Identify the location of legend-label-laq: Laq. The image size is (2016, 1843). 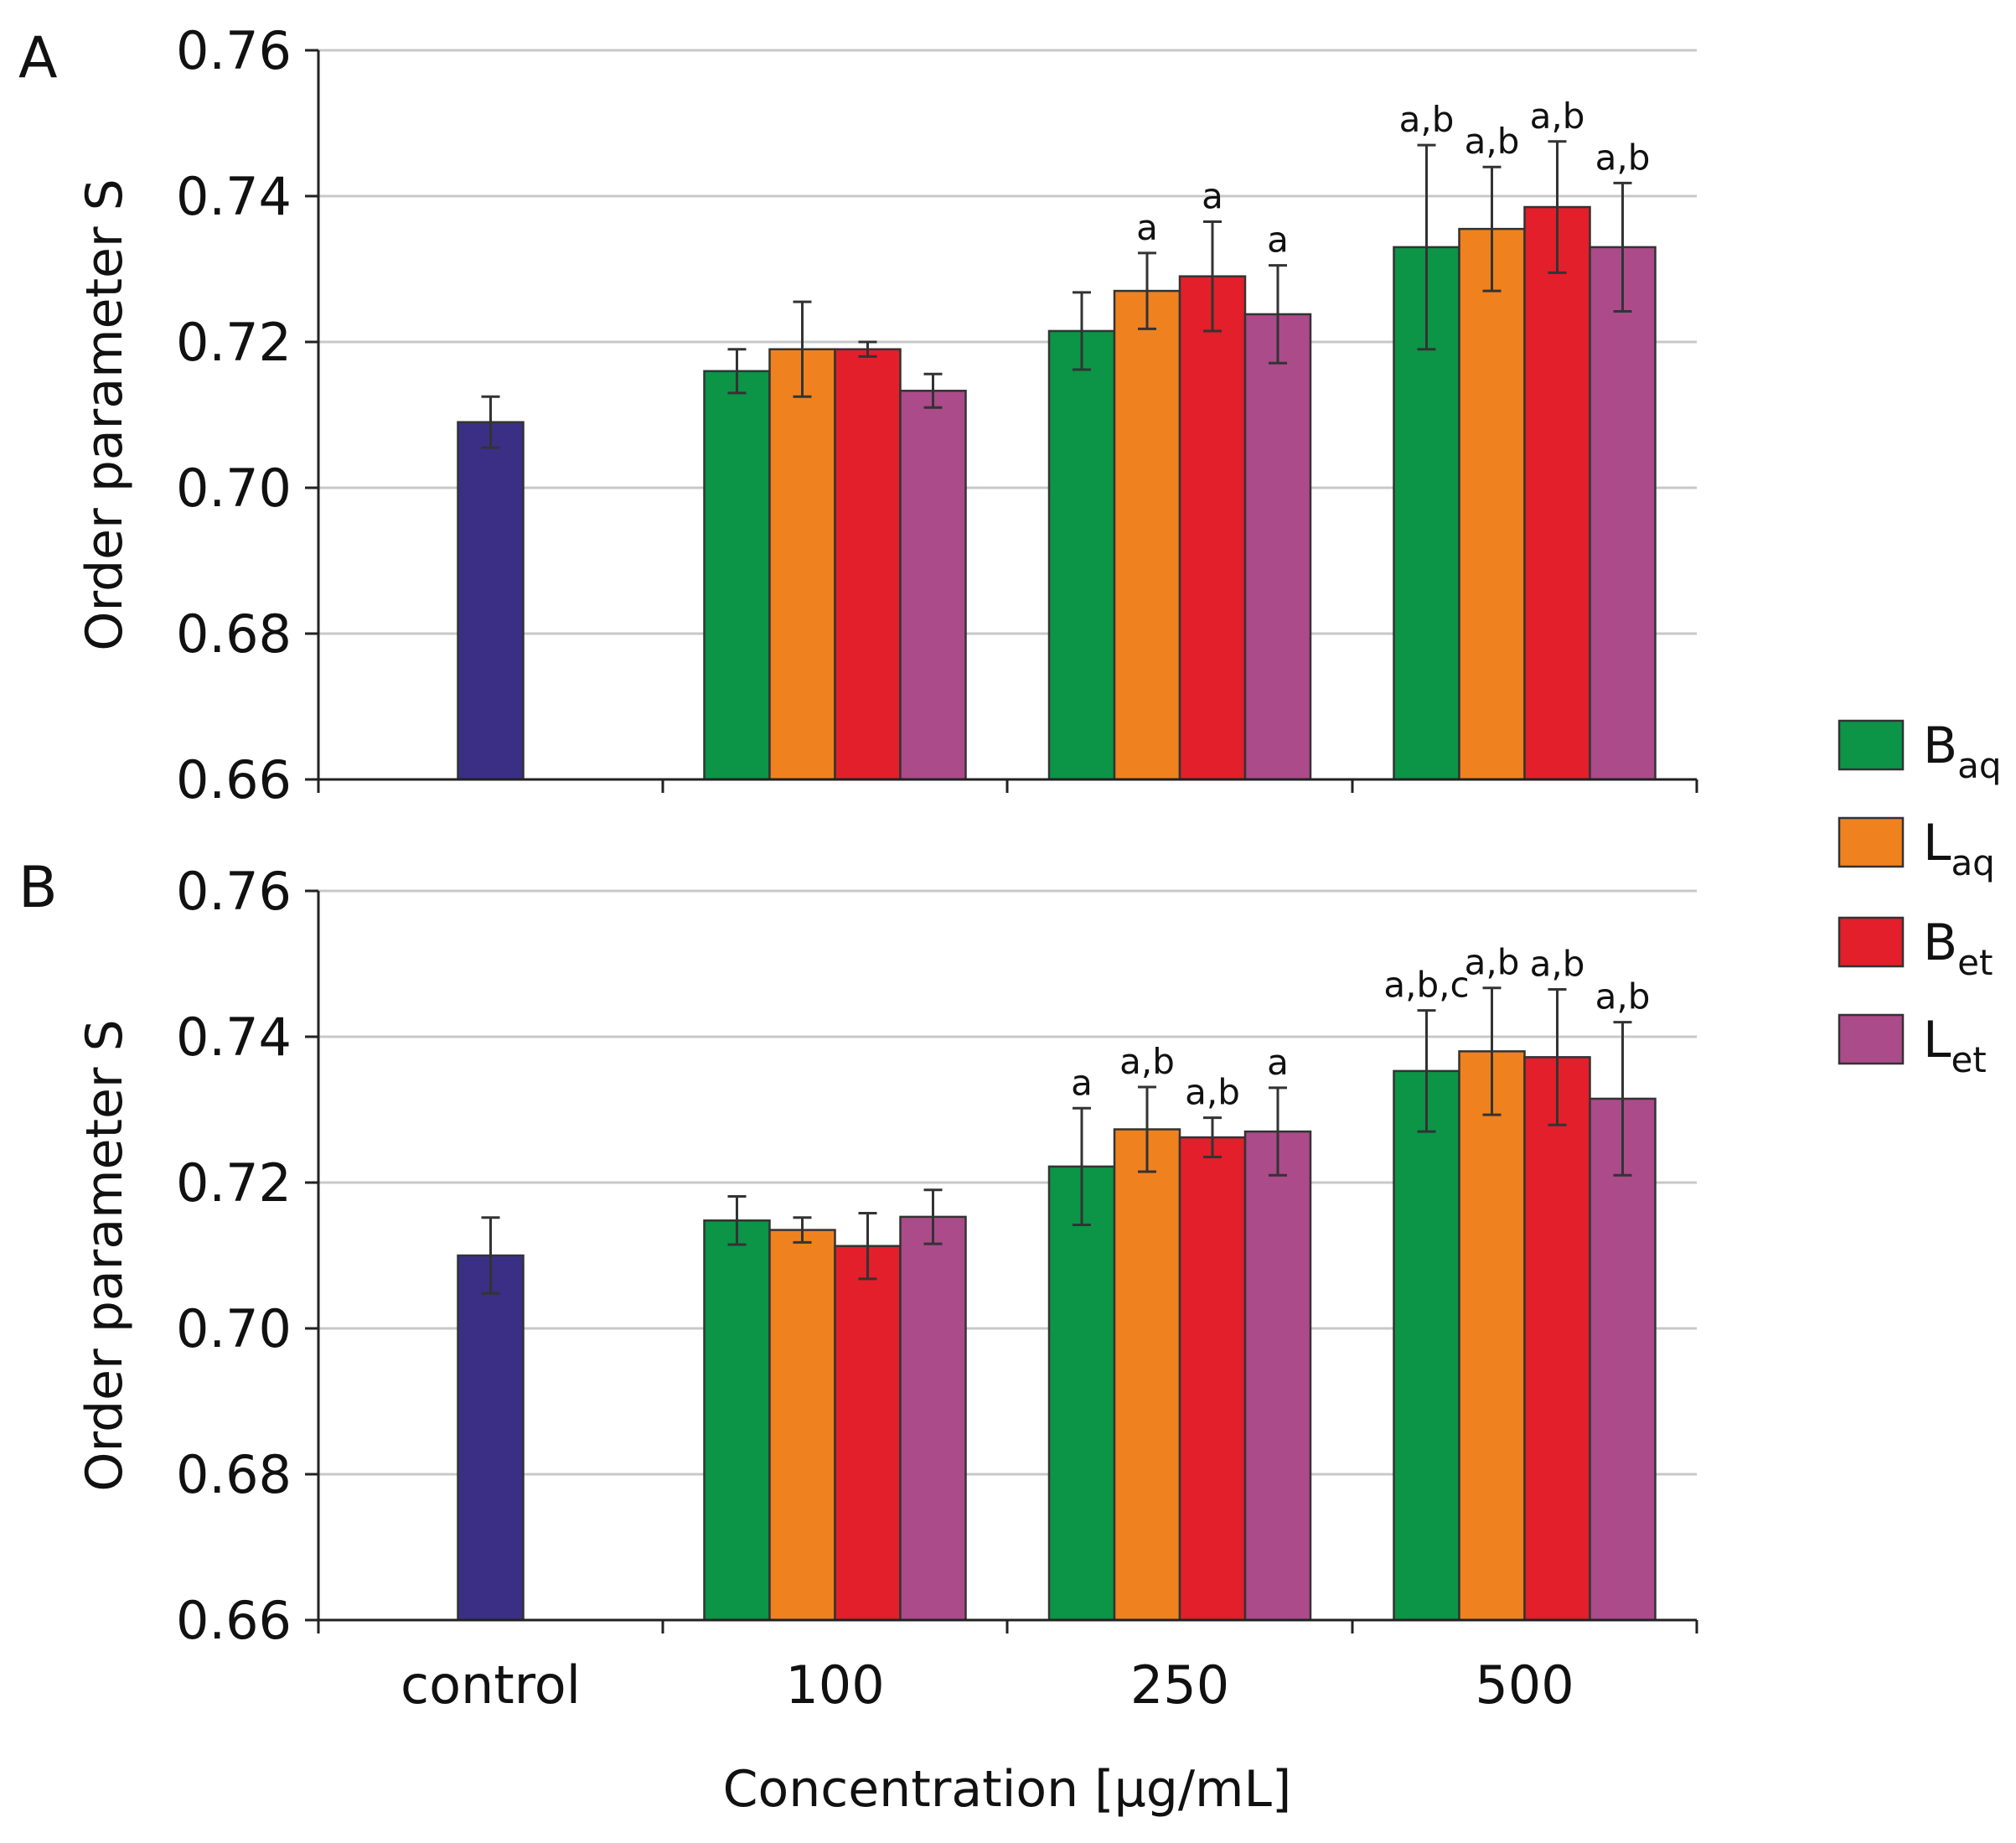
(1959, 848).